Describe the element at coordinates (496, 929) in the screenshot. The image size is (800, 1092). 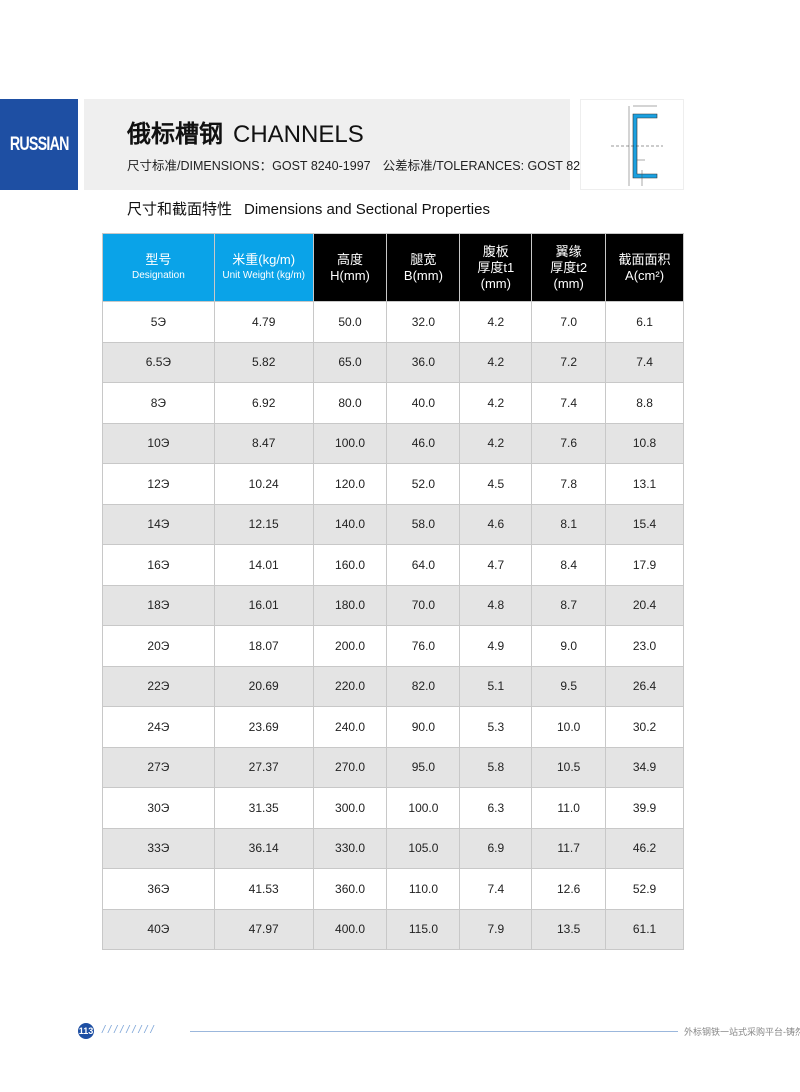
I see `table-cell: 7.9` at that location.